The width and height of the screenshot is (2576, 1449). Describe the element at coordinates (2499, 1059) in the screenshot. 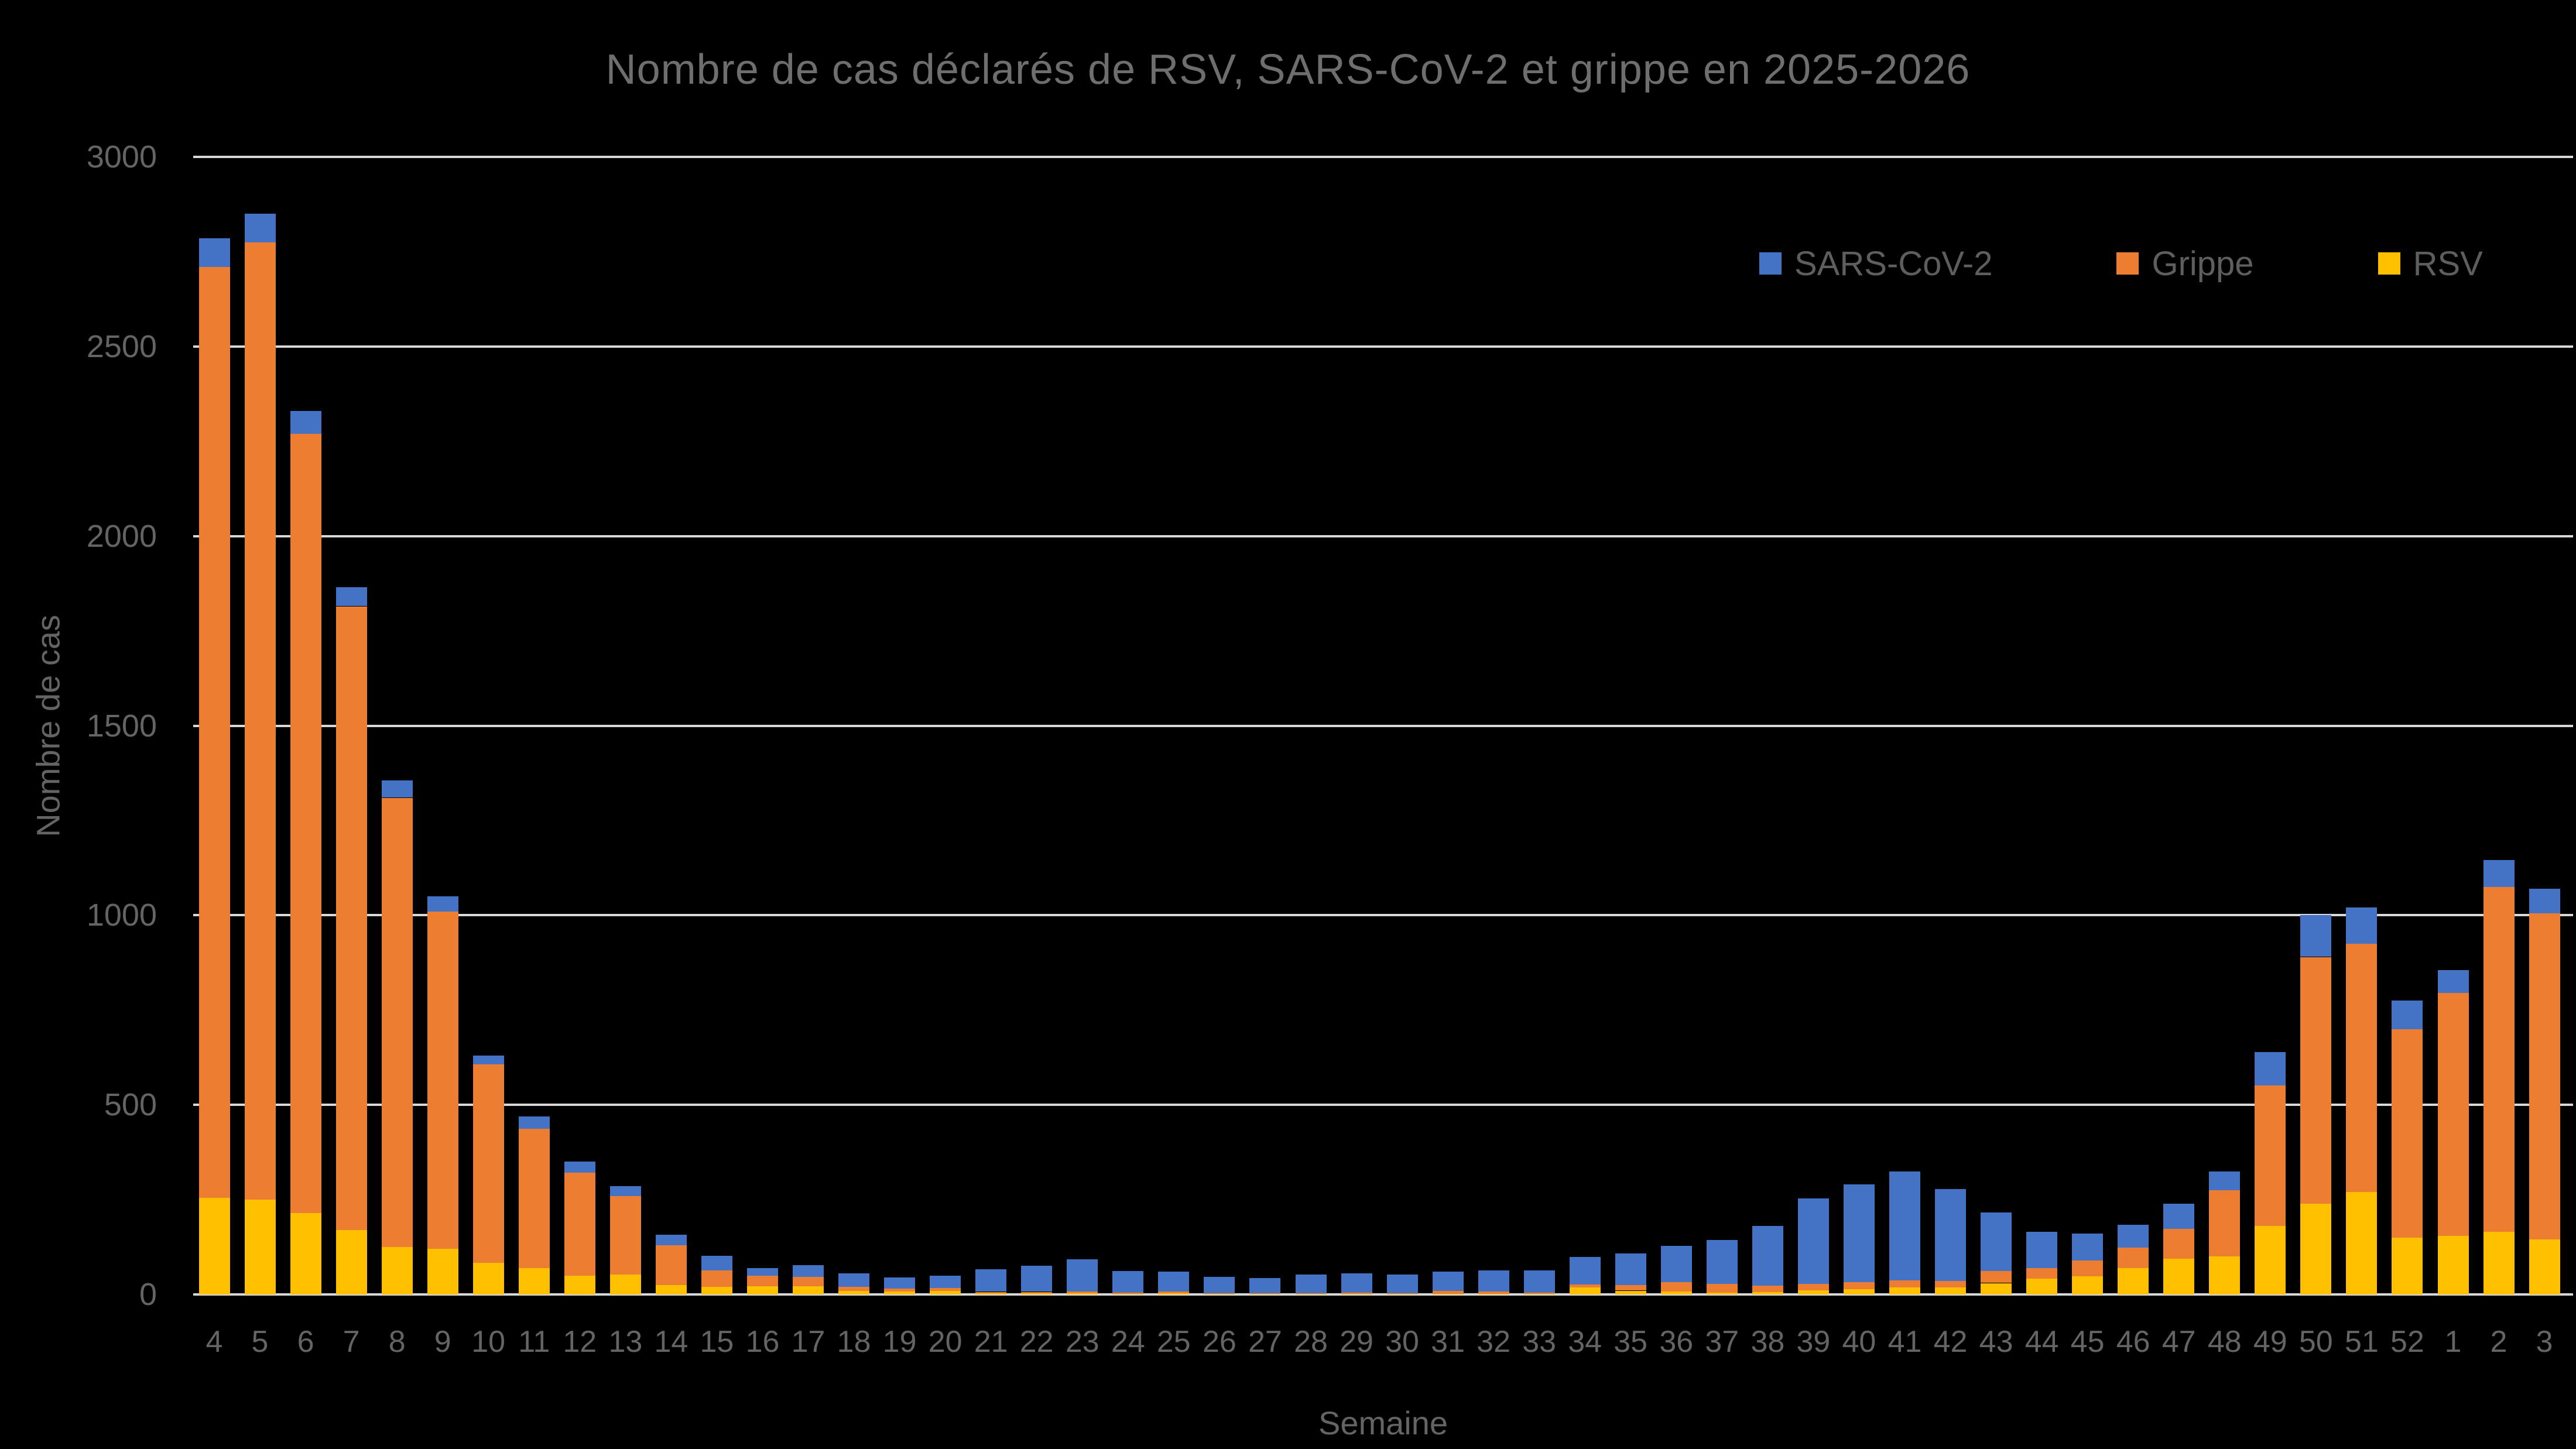

I see `bar-week-2-grippe` at that location.